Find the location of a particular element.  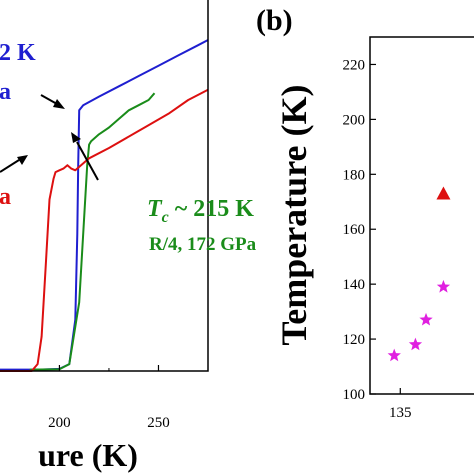

panel-a-x-axis-title: ure (K) is located at coordinates (88, 455).